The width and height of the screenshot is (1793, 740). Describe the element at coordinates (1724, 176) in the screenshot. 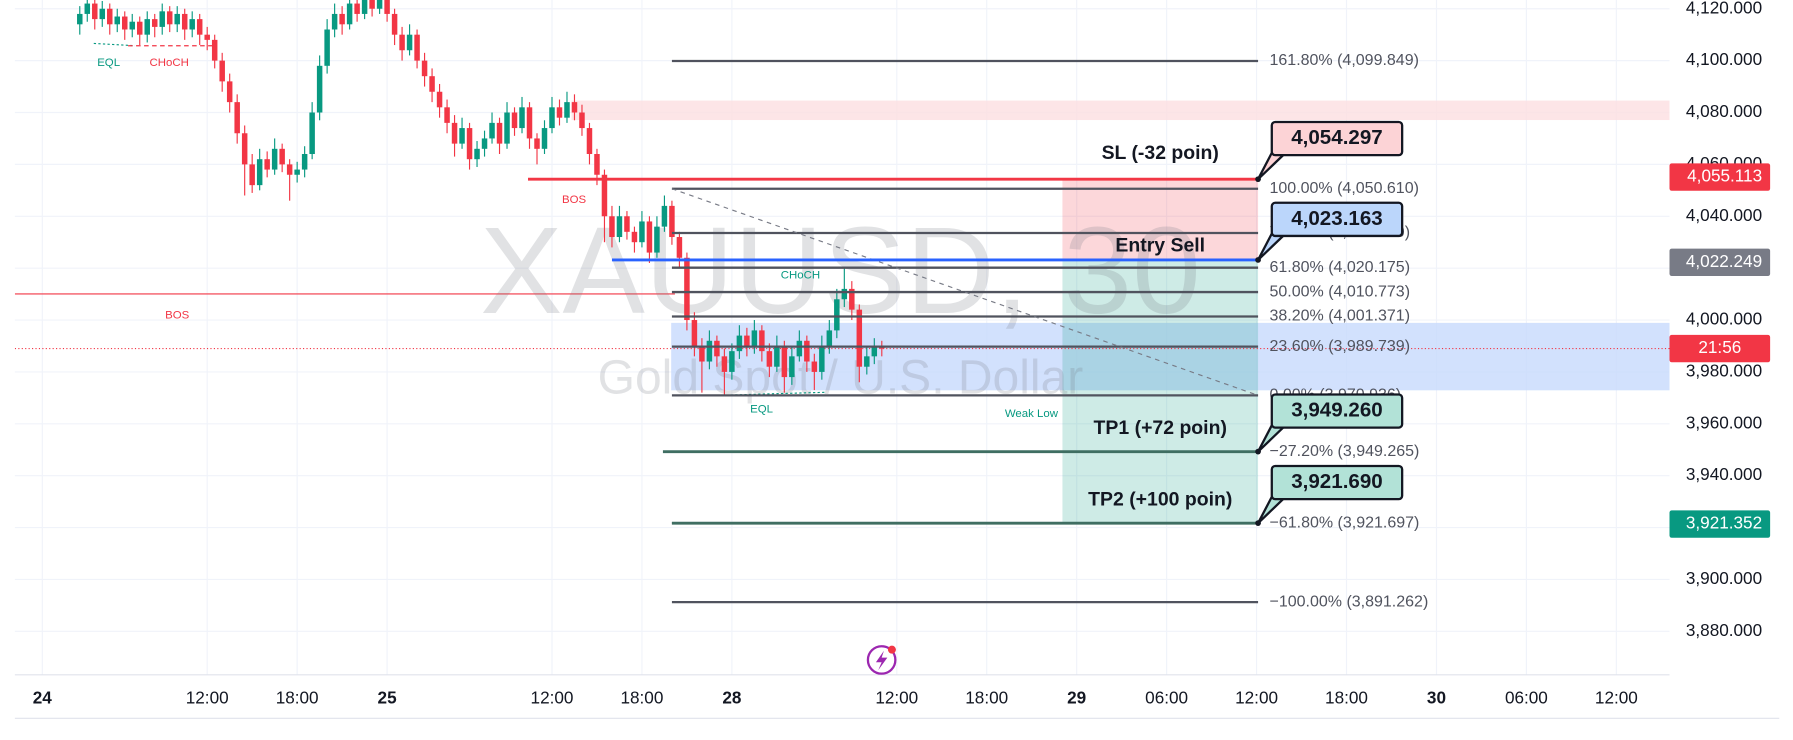

I see `price-tag-label: 4,055.113` at that location.